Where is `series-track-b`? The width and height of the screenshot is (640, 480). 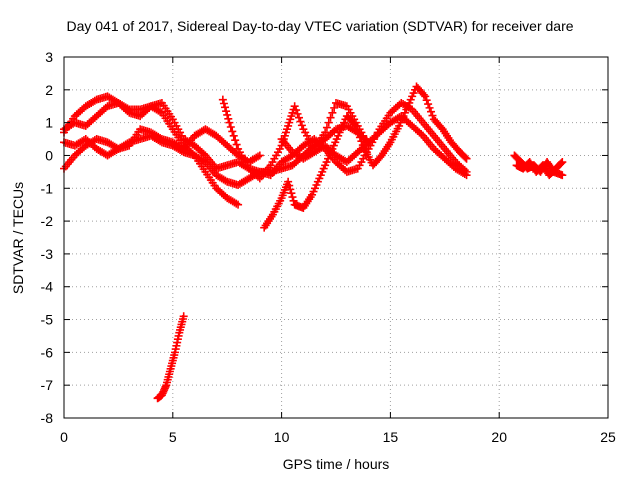
series-track-b is located at coordinates (151, 153).